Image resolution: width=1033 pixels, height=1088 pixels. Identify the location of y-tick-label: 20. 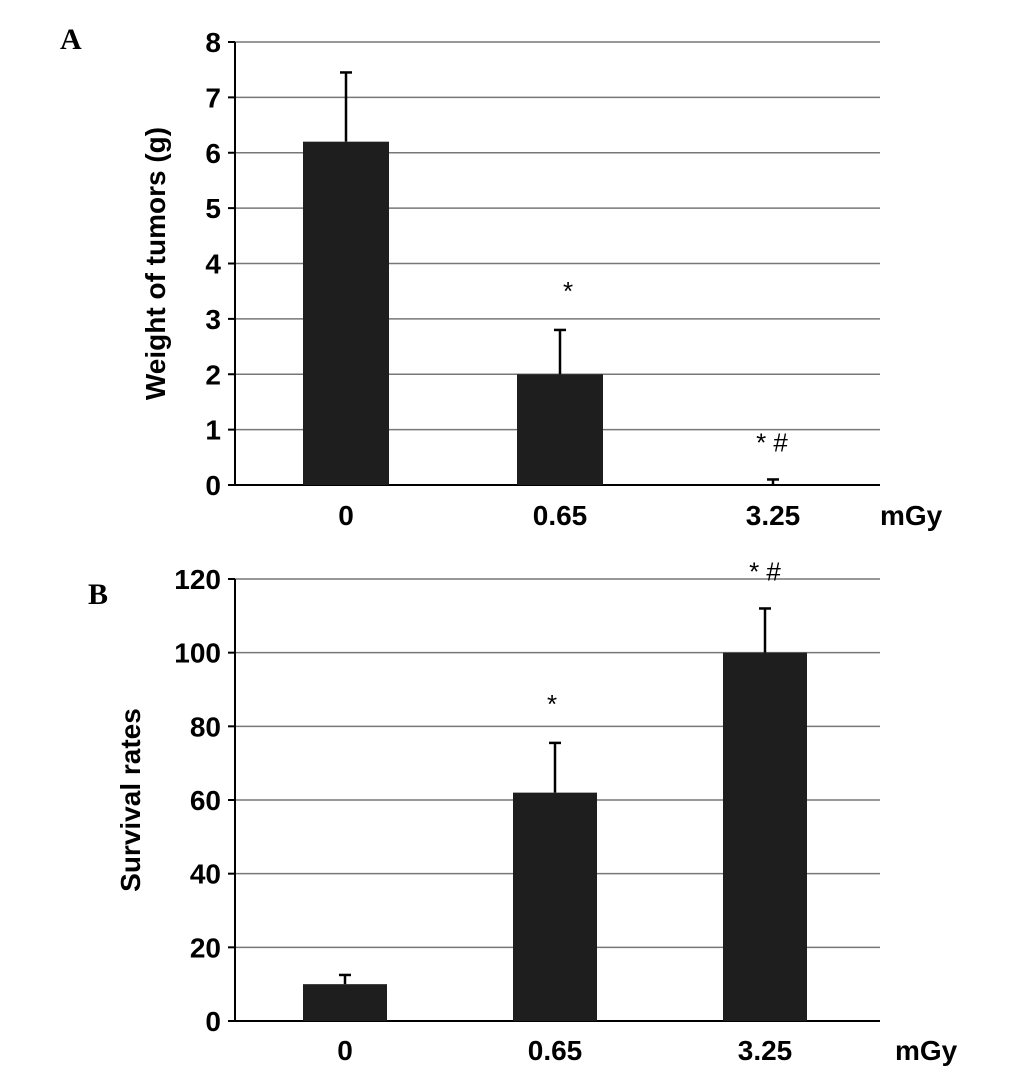
(205, 947).